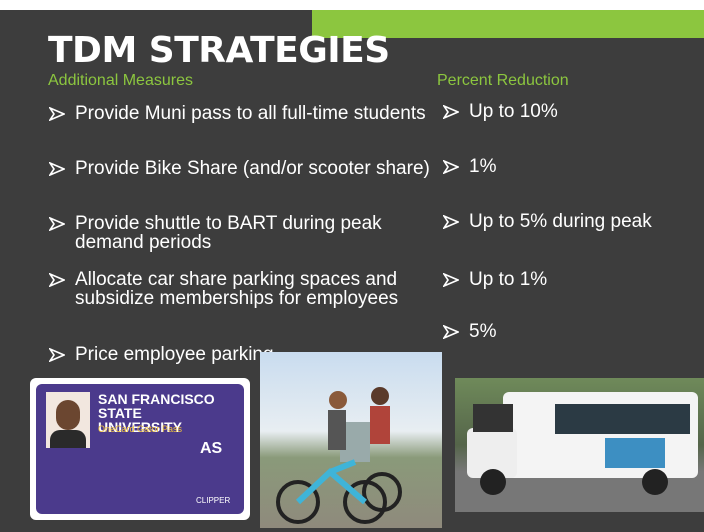 This screenshot has height=532, width=704. What do you see at coordinates (560, 221) in the screenshot?
I see `reduction-text: Up to 5% during peak` at bounding box center [560, 221].